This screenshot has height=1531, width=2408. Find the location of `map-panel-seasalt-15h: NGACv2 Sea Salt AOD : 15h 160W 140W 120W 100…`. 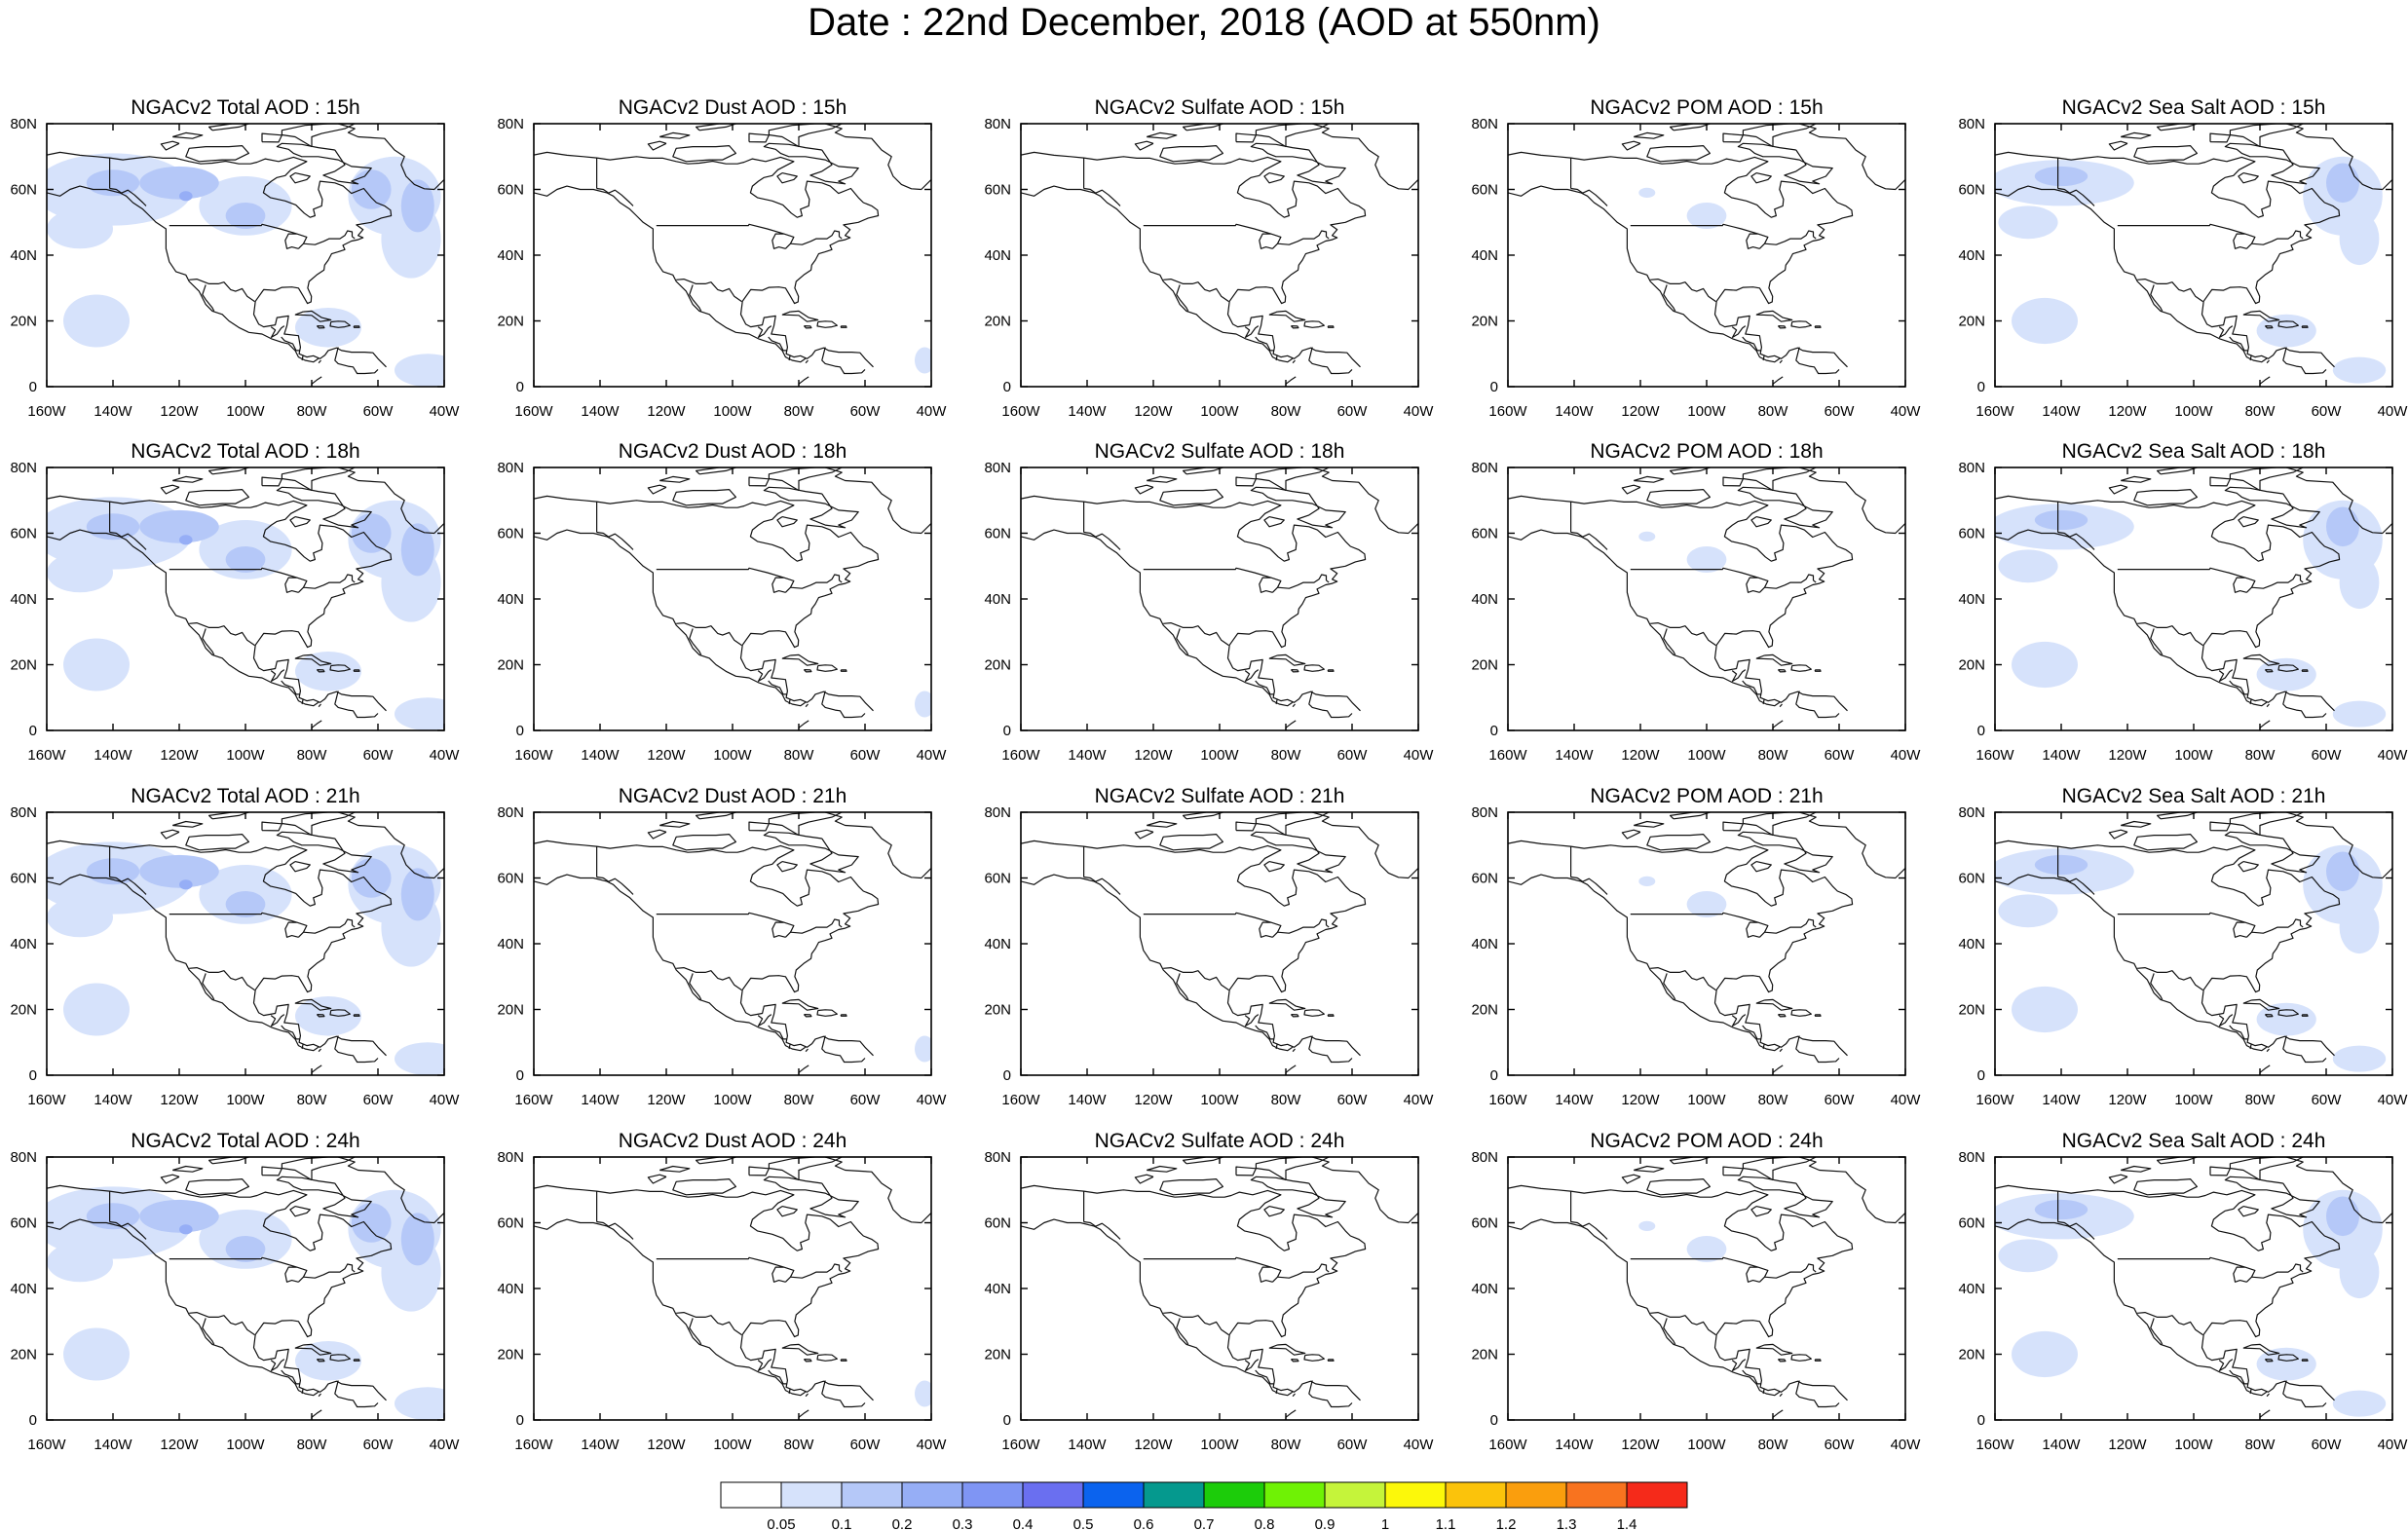

map-panel-seasalt-15h: NGACv2 Sea Salt AOD : 15h 160W 140W 120W 100… is located at coordinates (2183, 258).